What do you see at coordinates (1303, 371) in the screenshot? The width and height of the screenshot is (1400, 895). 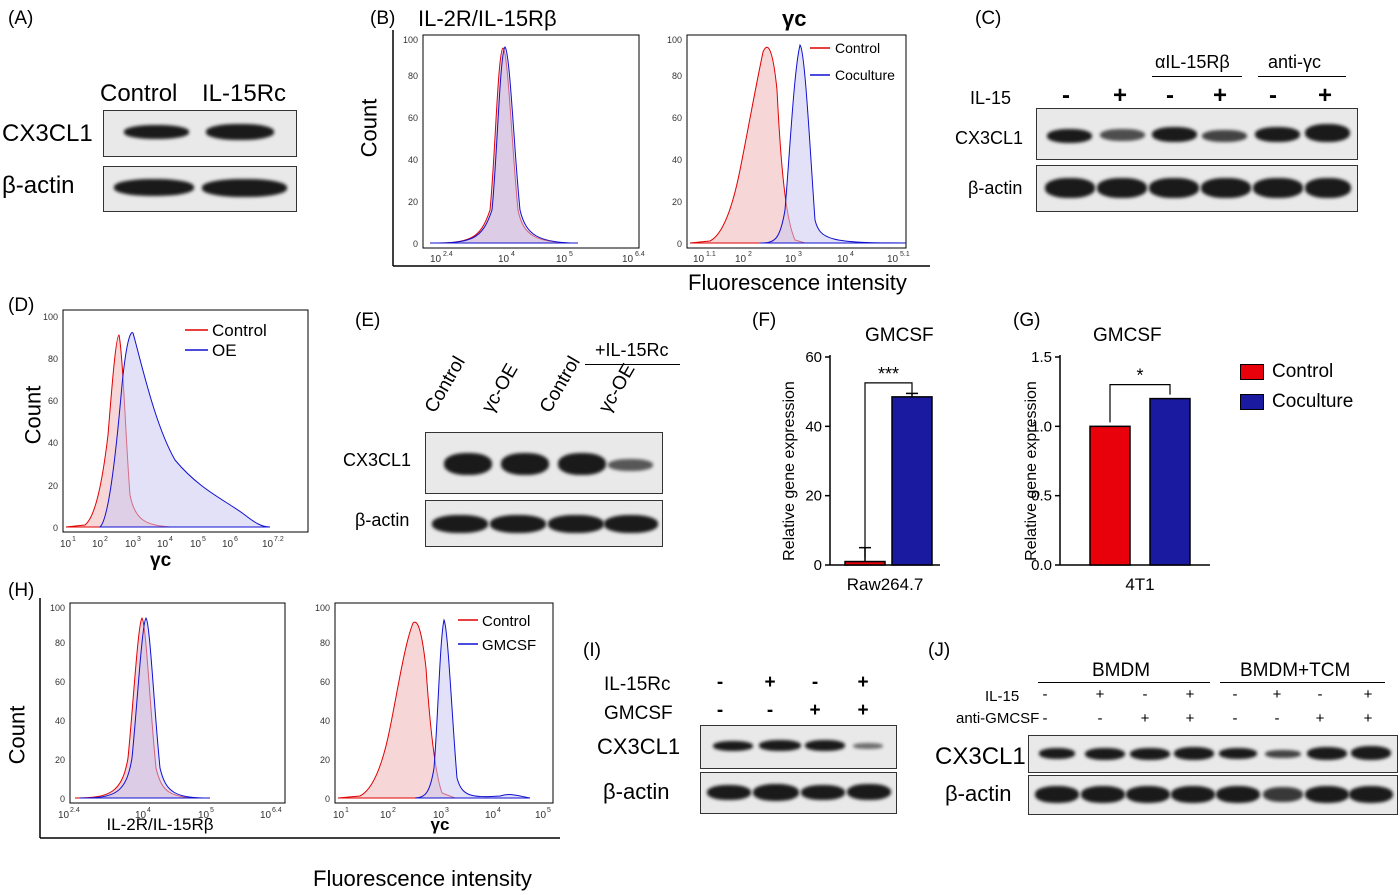 I see `panel-g-legend-control: Control` at bounding box center [1303, 371].